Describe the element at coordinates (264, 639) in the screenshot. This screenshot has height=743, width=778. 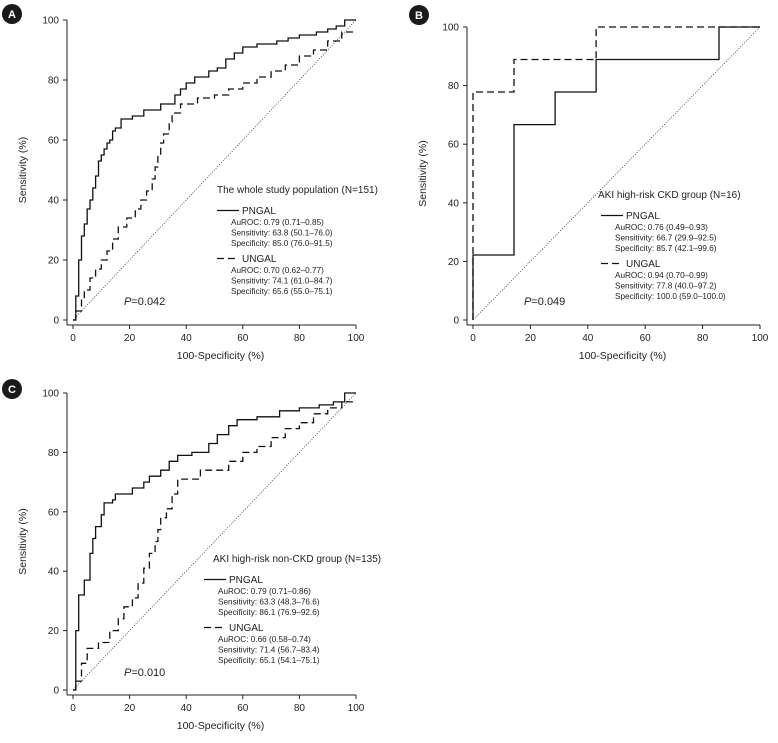
I see `legend-stat: AuROC: 0.66 (0.58–0.74)` at that location.